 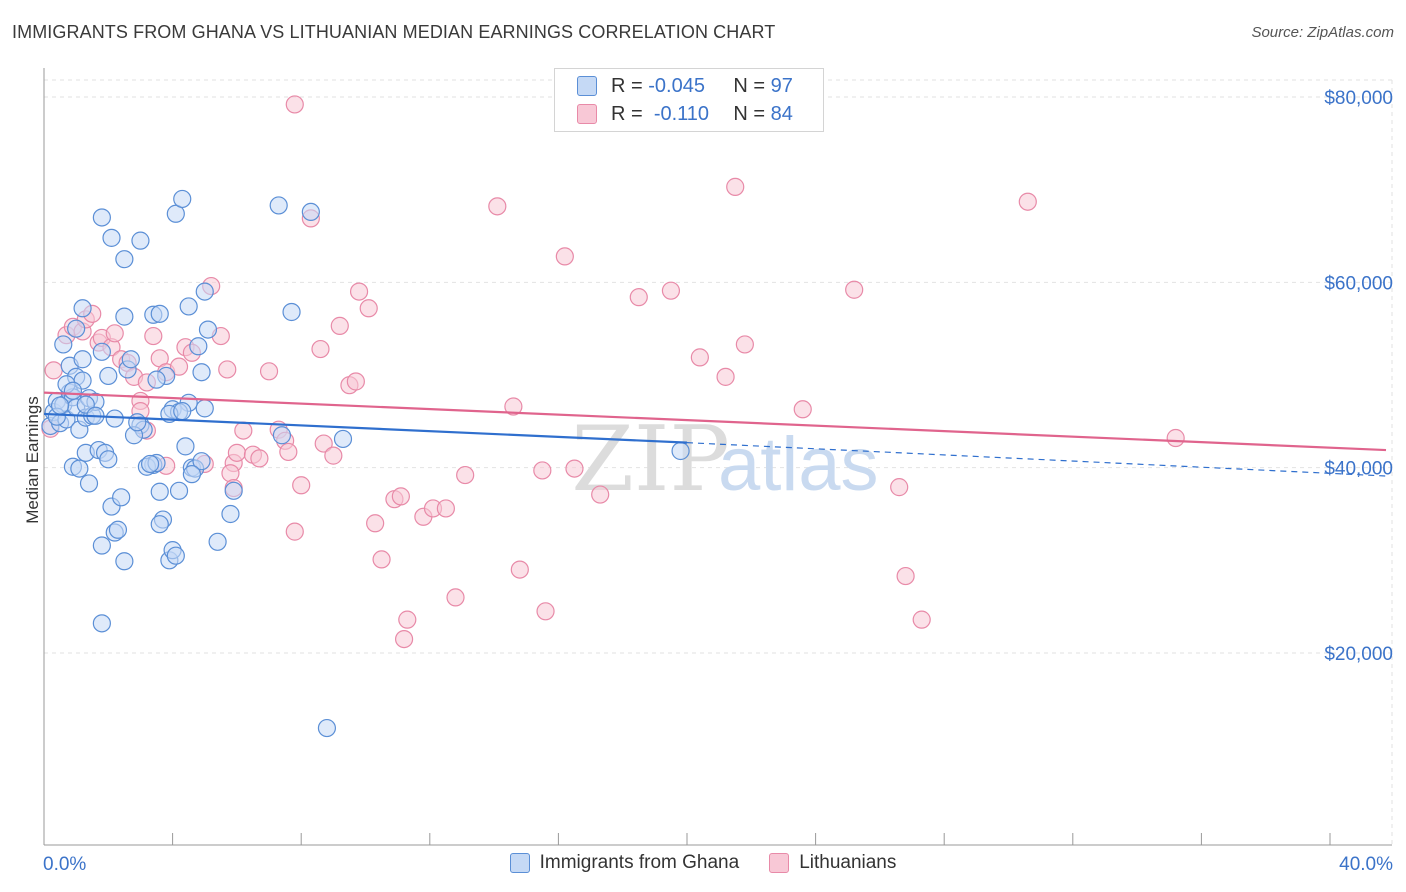 What do you see at coordinates (1358, 654) in the screenshot?
I see `y-tick-label: $20,000` at bounding box center [1358, 654].